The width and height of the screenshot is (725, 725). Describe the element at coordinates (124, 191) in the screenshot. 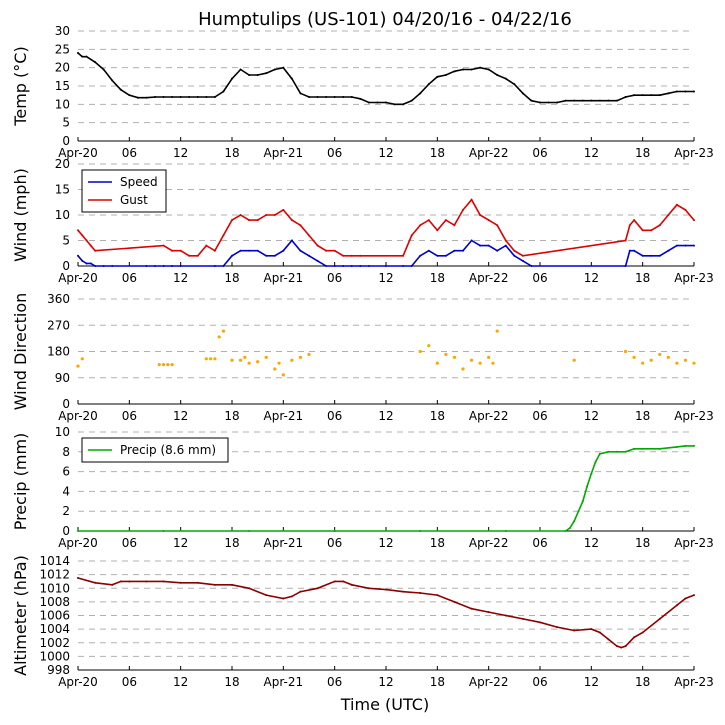

I see `legend-box` at that location.